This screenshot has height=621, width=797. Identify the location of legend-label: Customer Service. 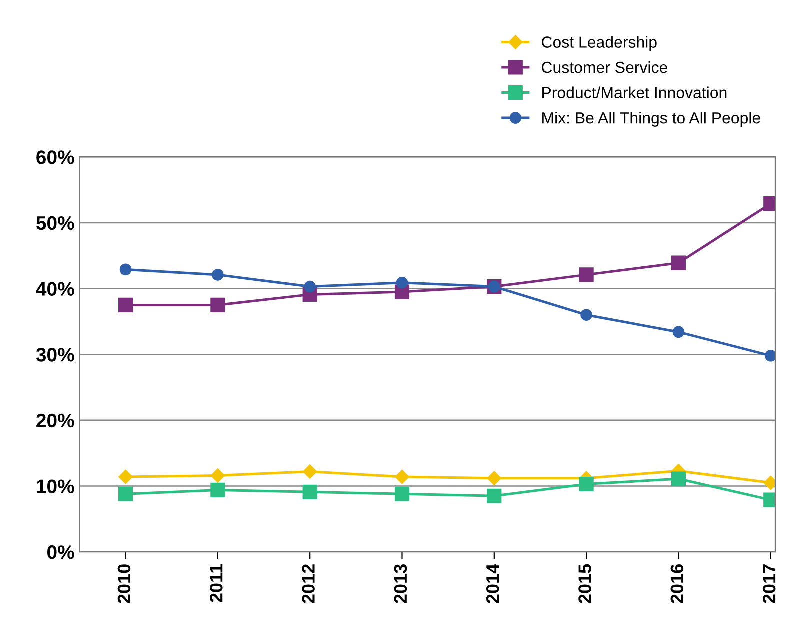
(605, 68).